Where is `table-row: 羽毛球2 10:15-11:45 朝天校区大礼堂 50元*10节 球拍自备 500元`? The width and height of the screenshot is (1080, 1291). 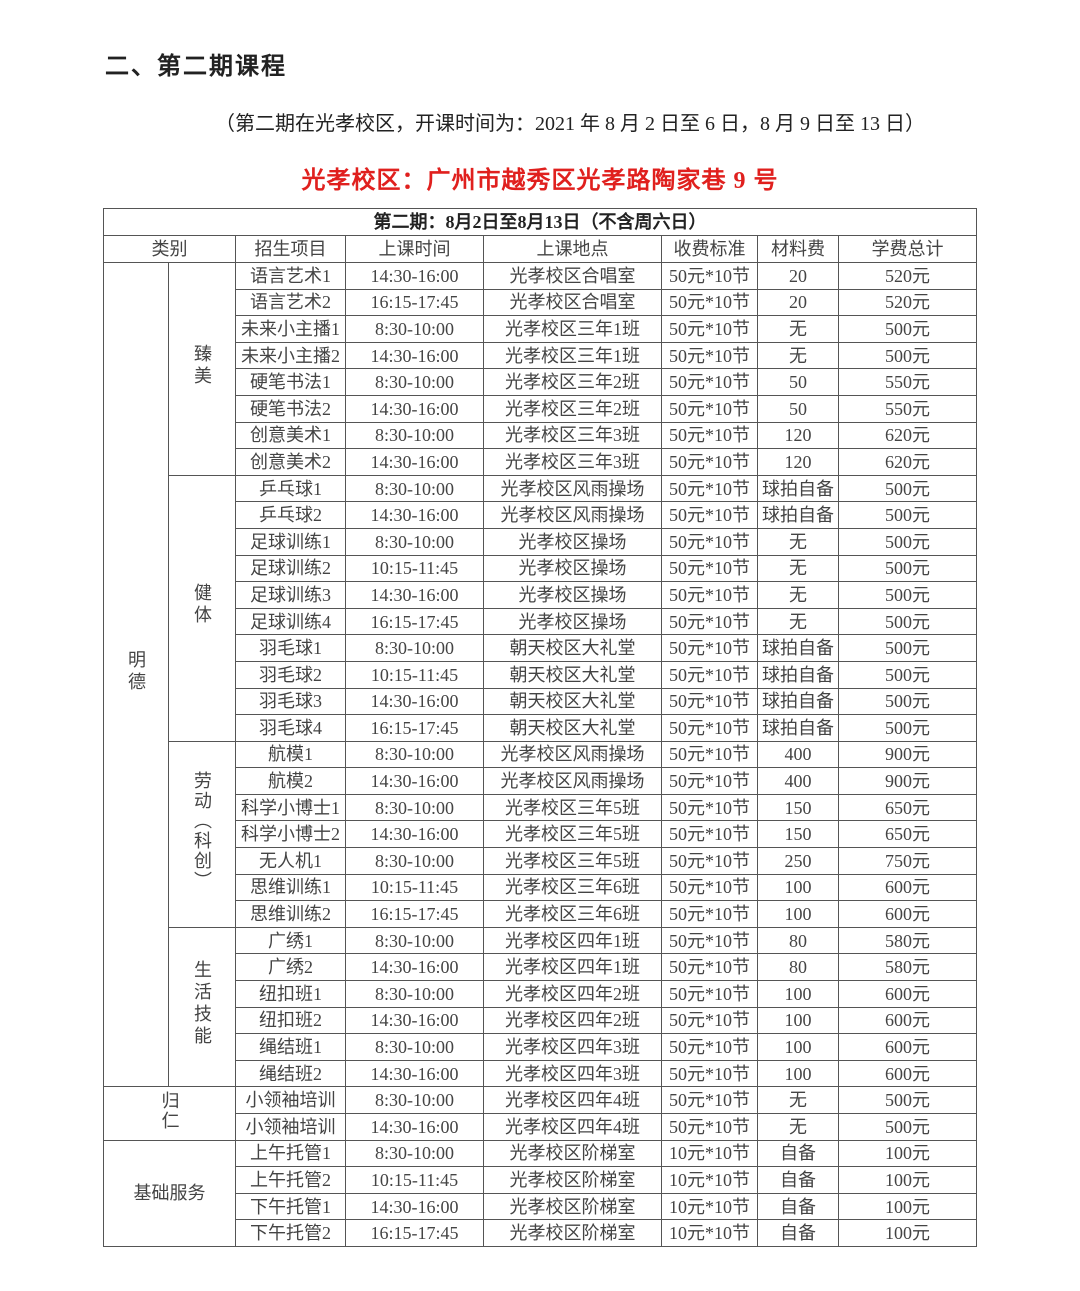 table-row: 羽毛球2 10:15-11:45 朝天校区大礼堂 50元*10节 球拍自备 500元 is located at coordinates (540, 674).